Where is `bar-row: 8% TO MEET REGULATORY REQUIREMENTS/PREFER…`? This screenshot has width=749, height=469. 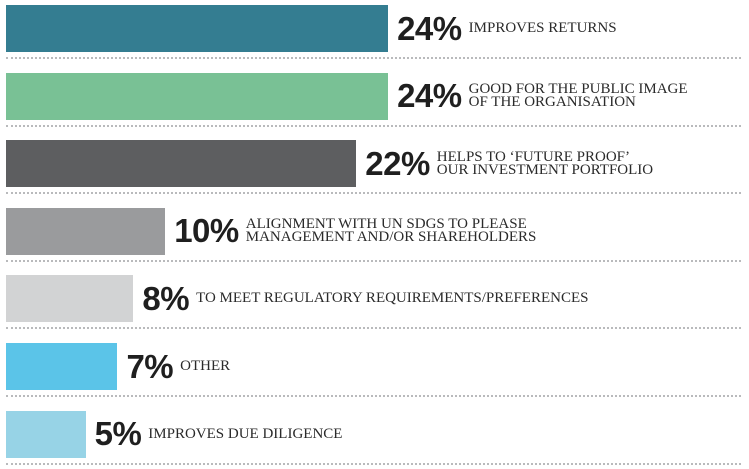 bar-row: 8% TO MEET REGULATORY REQUIREMENTS/PREFER… is located at coordinates (374, 304).